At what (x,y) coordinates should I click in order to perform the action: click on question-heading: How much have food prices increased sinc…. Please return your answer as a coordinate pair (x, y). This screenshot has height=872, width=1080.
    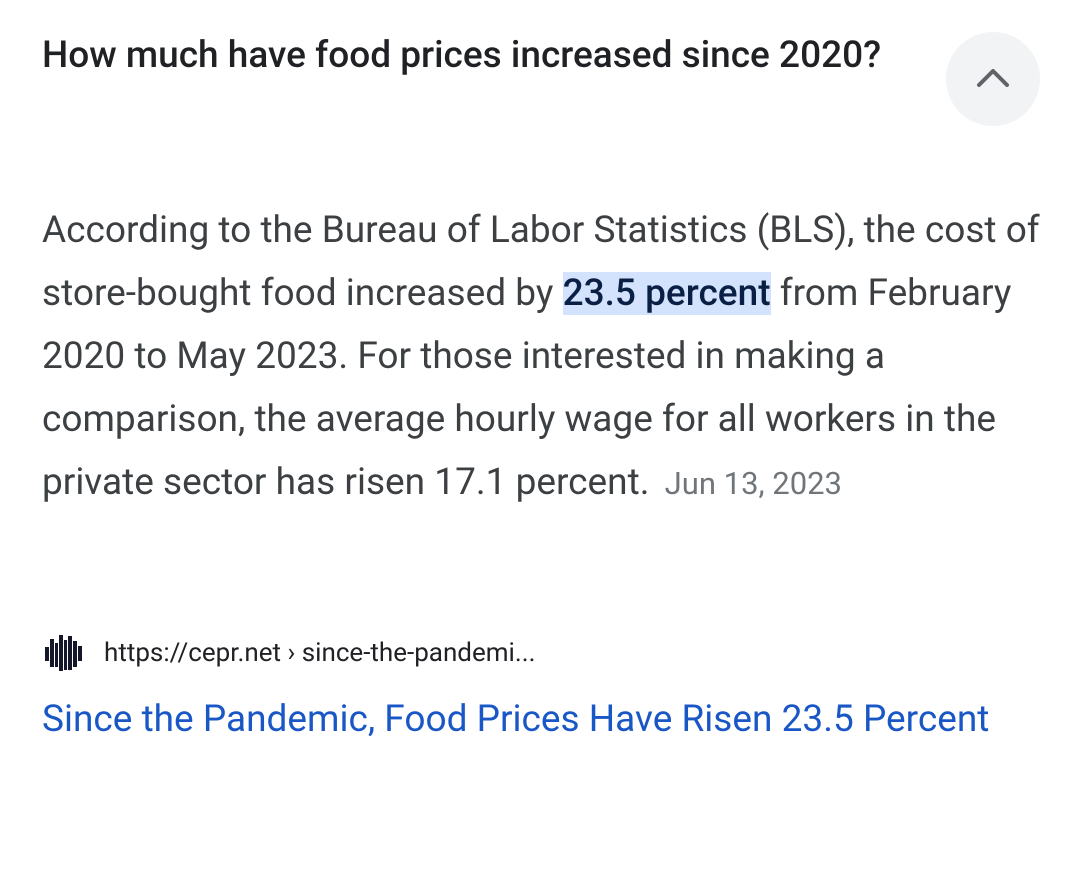
    Looking at the image, I should click on (462, 55).